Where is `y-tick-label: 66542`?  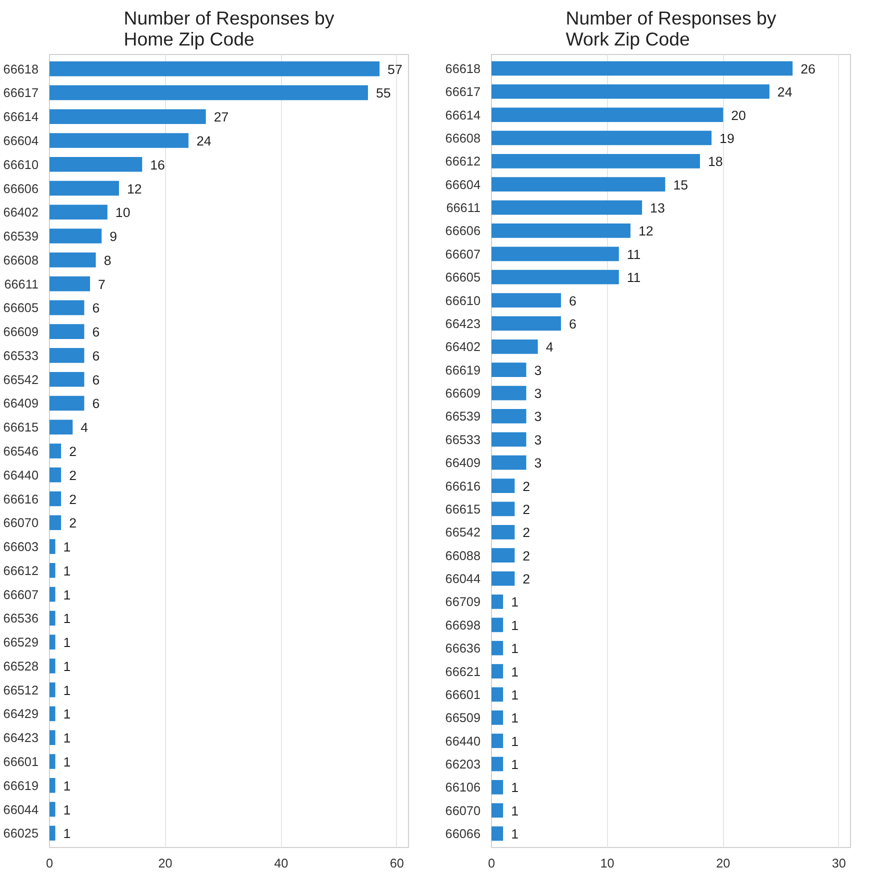
y-tick-label: 66542 is located at coordinates (463, 533).